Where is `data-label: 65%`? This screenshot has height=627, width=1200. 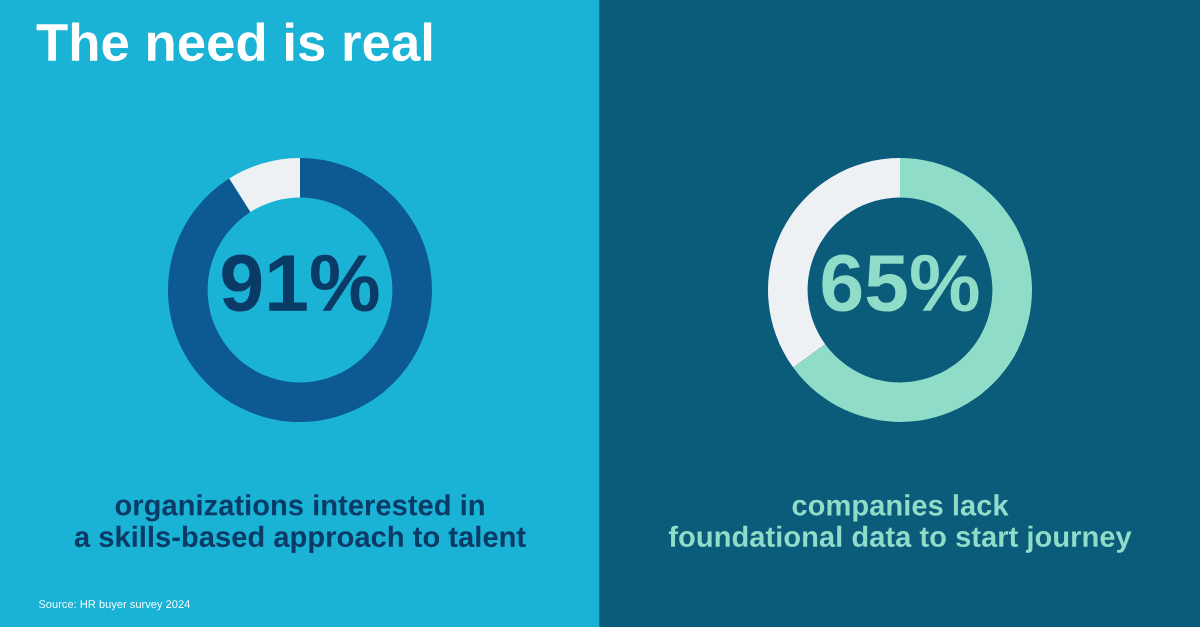
data-label: 65% is located at coordinates (900, 283).